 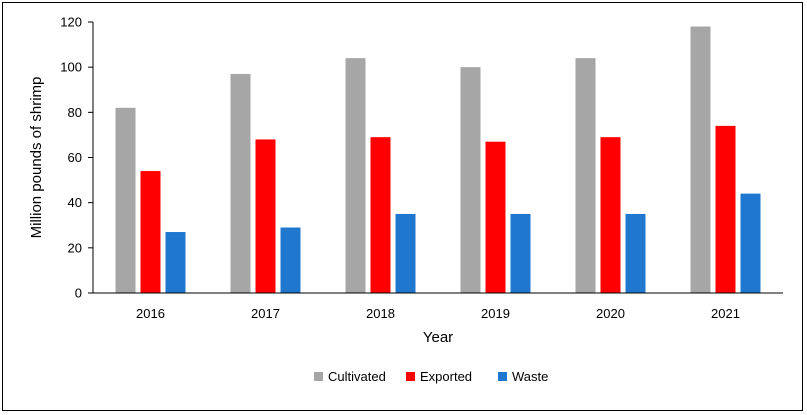 What do you see at coordinates (700, 160) in the screenshot?
I see `bar-cultivated-2021` at bounding box center [700, 160].